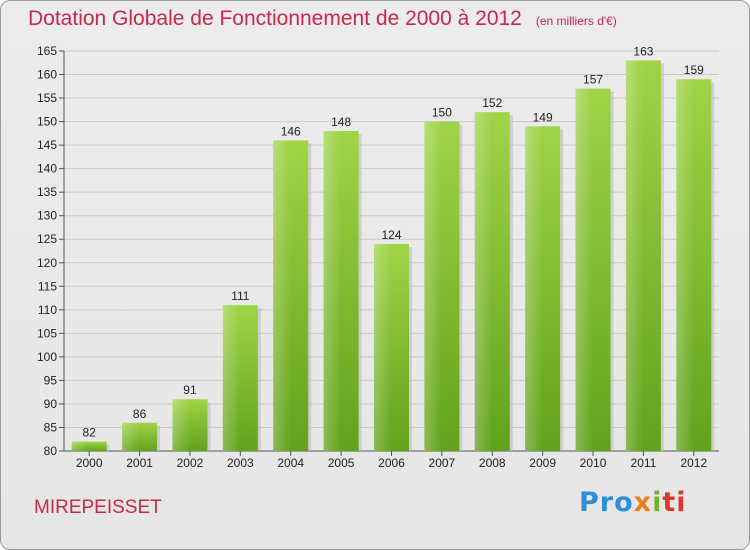  Describe the element at coordinates (542, 463) in the screenshot. I see `x-tick-label: 2009` at that location.